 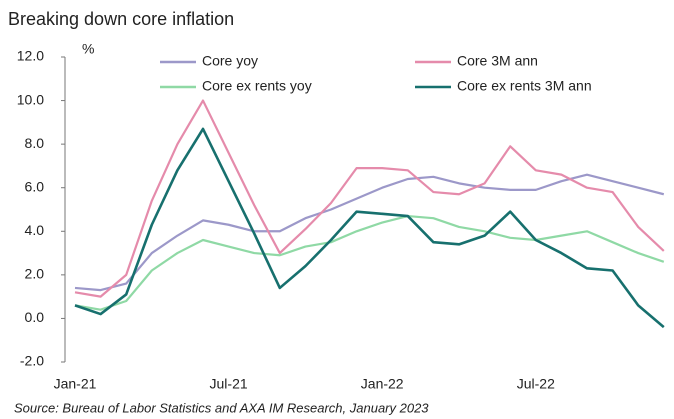 I want to click on chart-title: Breaking down core inflation, so click(x=121, y=19).